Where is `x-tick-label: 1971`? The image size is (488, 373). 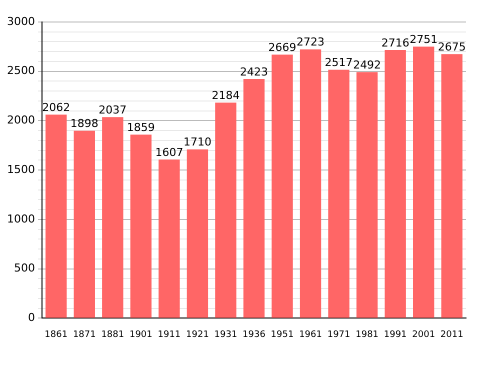
x-tick-label: 1971 is located at coordinates (338, 335).